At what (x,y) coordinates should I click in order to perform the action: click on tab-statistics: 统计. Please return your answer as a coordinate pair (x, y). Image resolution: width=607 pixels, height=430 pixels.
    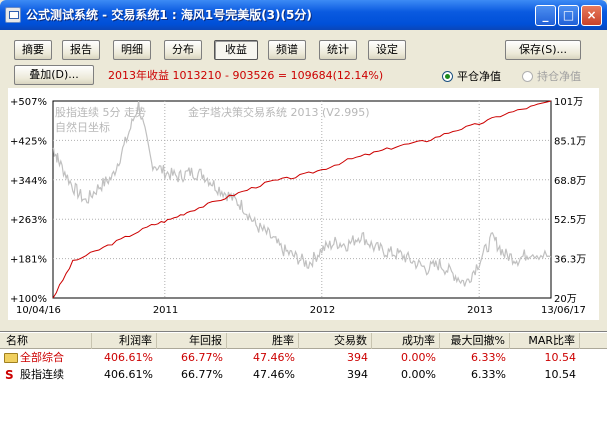
    Looking at the image, I should click on (338, 50).